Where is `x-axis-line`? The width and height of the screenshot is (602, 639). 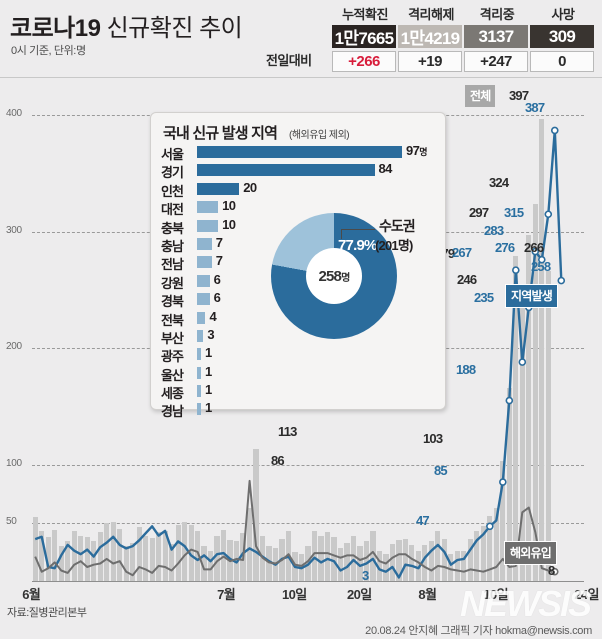
x-axis-line is located at coordinates (308, 581).